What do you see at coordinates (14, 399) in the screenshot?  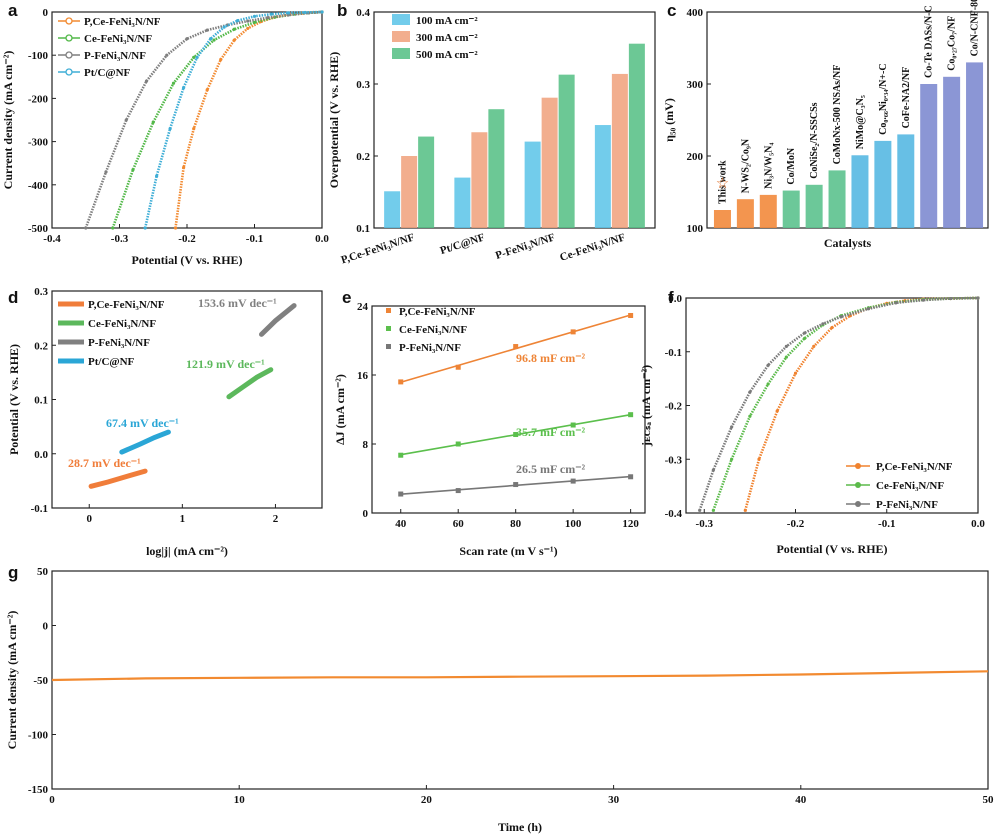 I see `y-axis-label: Potential (V vs. RHE)` at bounding box center [14, 399].